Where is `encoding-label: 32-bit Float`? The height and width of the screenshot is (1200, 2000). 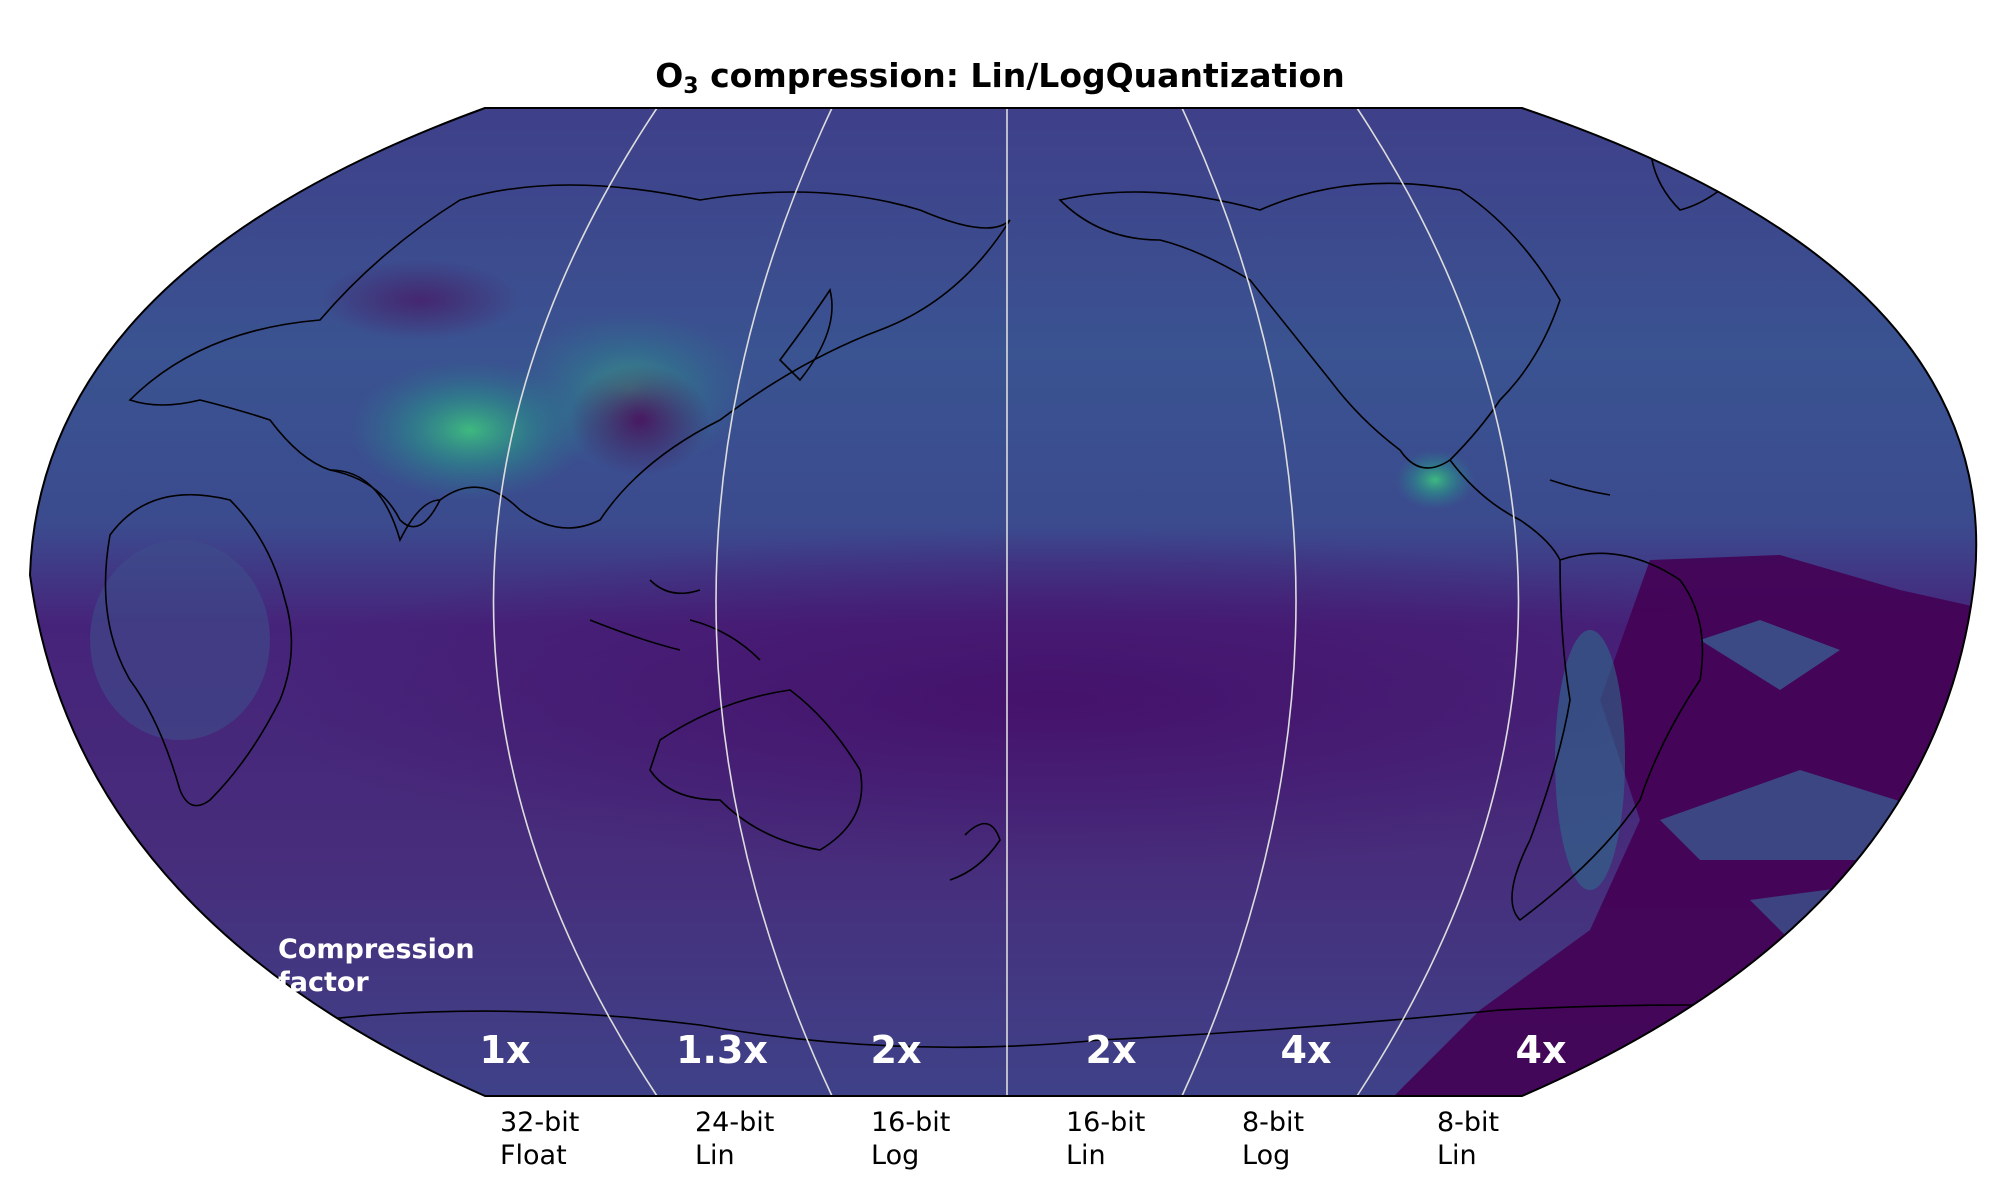 encoding-label: 32-bit Float is located at coordinates (540, 1139).